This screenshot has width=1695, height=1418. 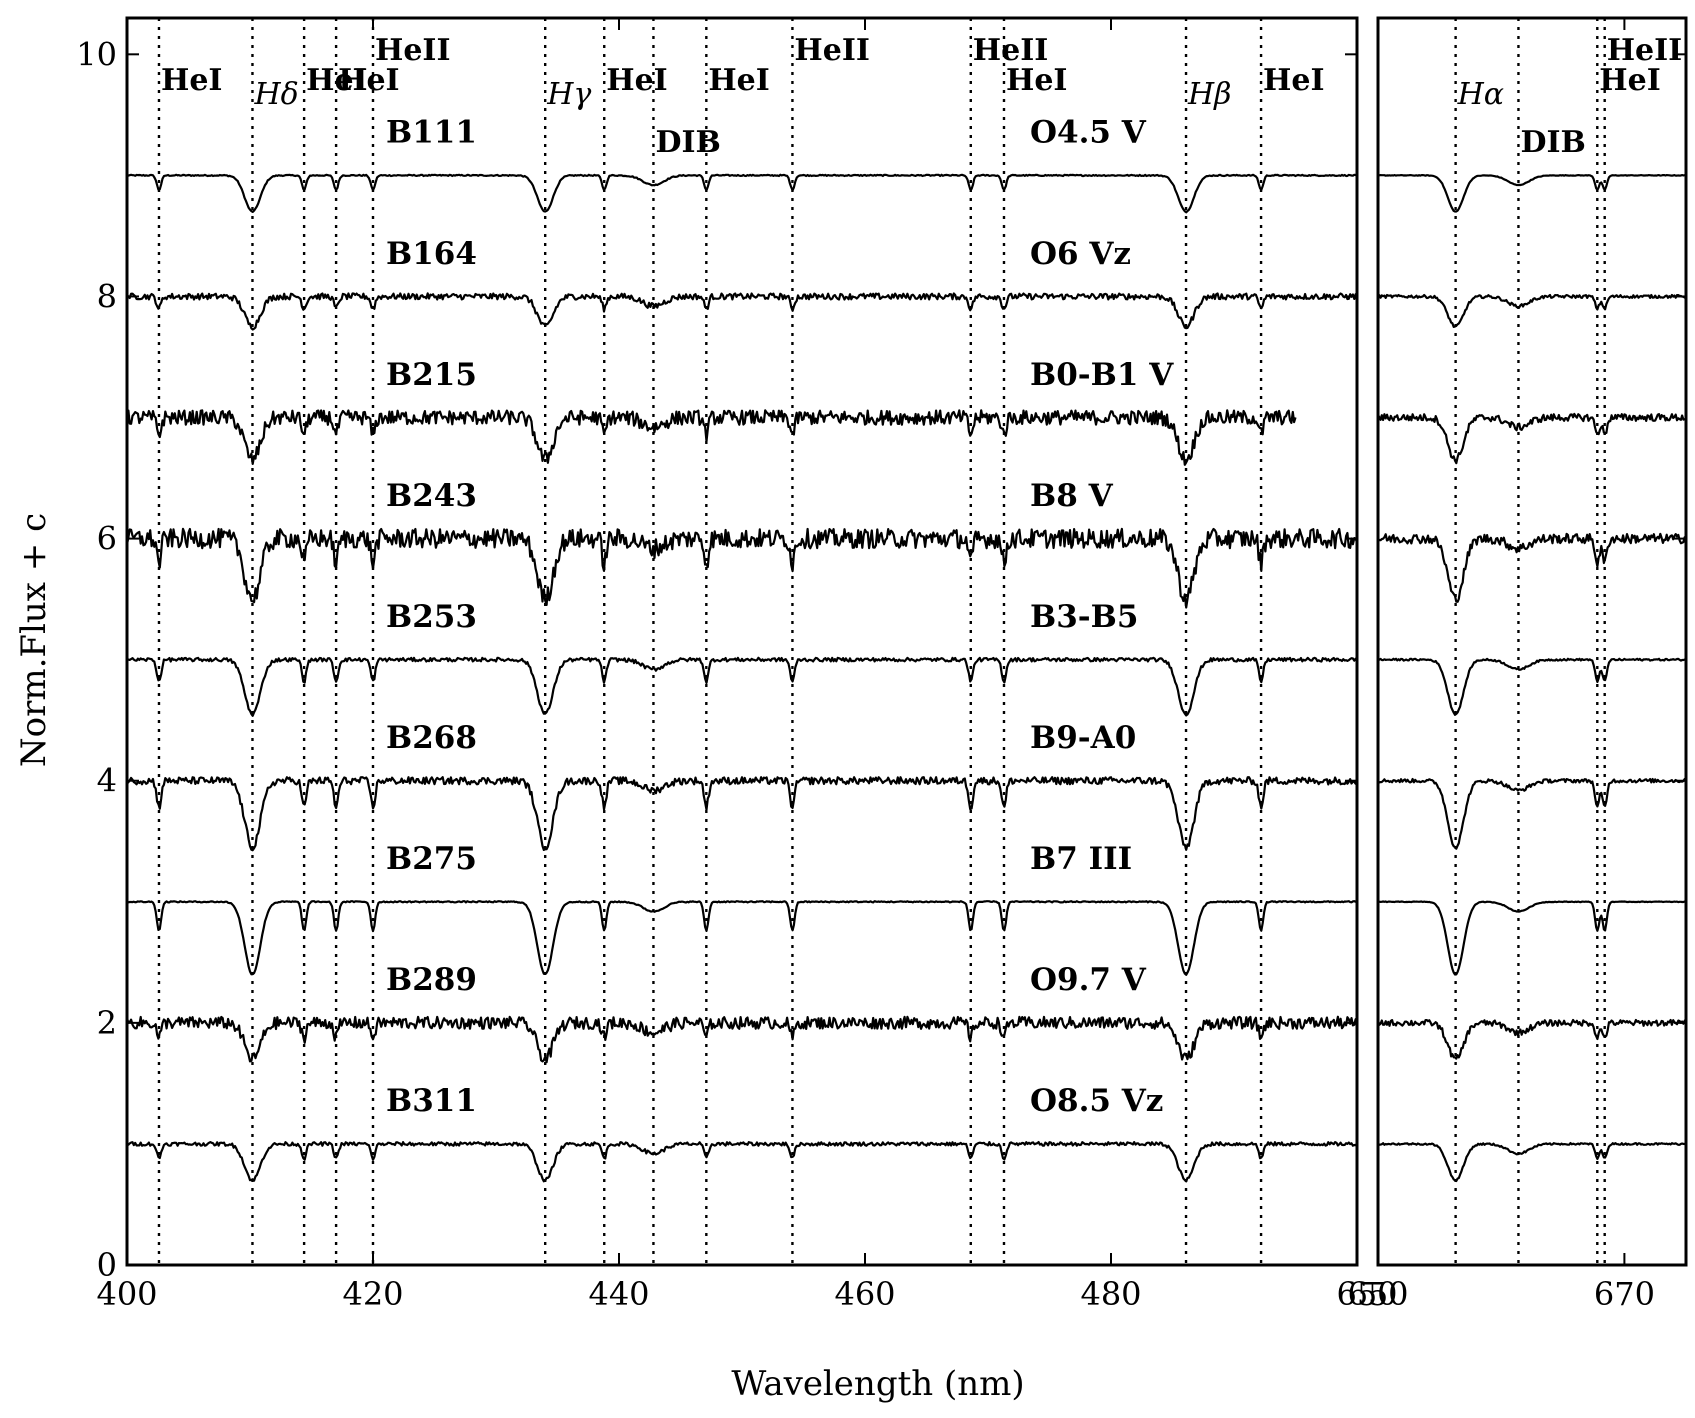 I want to click on x-tick-label-0-2: 440, so click(x=618, y=1294).